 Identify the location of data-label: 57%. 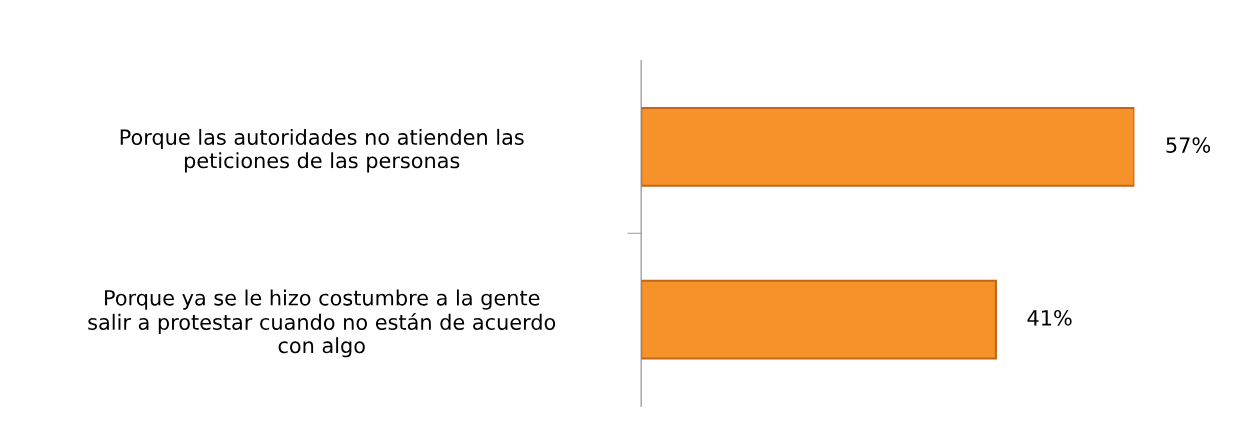
(1188, 145).